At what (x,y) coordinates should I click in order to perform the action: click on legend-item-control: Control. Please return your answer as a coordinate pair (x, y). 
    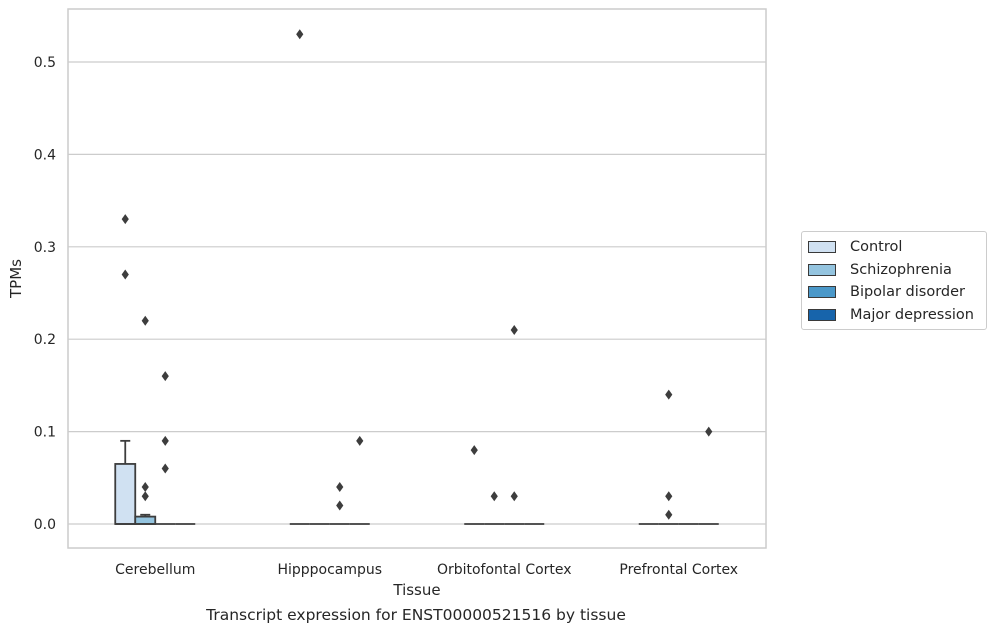
    Looking at the image, I should click on (894, 247).